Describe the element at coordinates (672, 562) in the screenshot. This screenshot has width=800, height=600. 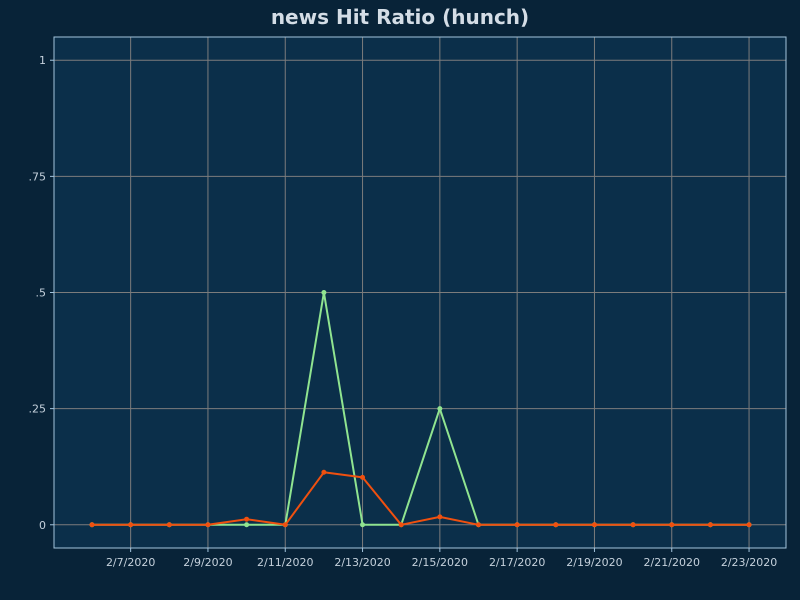
I see `x-tick-label: 2/21/2020` at that location.